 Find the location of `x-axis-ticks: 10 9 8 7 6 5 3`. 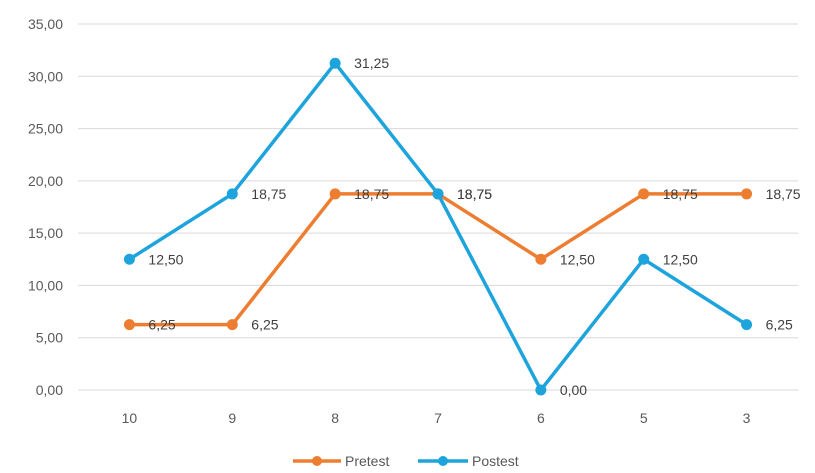

x-axis-ticks: 10 9 8 7 6 5 3 is located at coordinates (436, 418).